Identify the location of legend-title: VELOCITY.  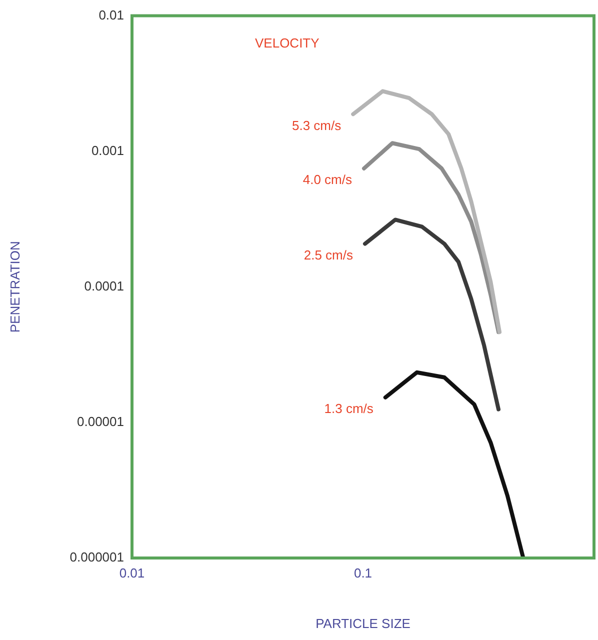
(287, 42).